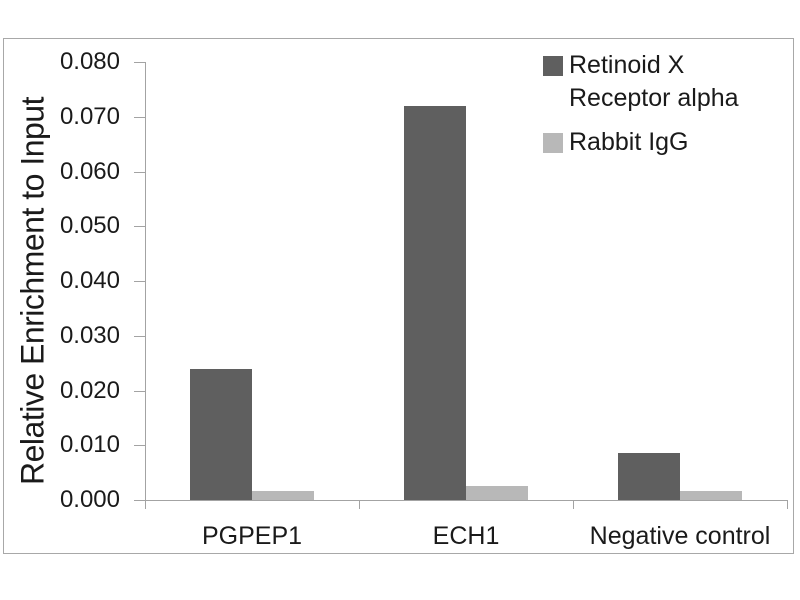 This screenshot has width=800, height=600. Describe the element at coordinates (680, 536) in the screenshot. I see `category-label: Negative control` at that location.